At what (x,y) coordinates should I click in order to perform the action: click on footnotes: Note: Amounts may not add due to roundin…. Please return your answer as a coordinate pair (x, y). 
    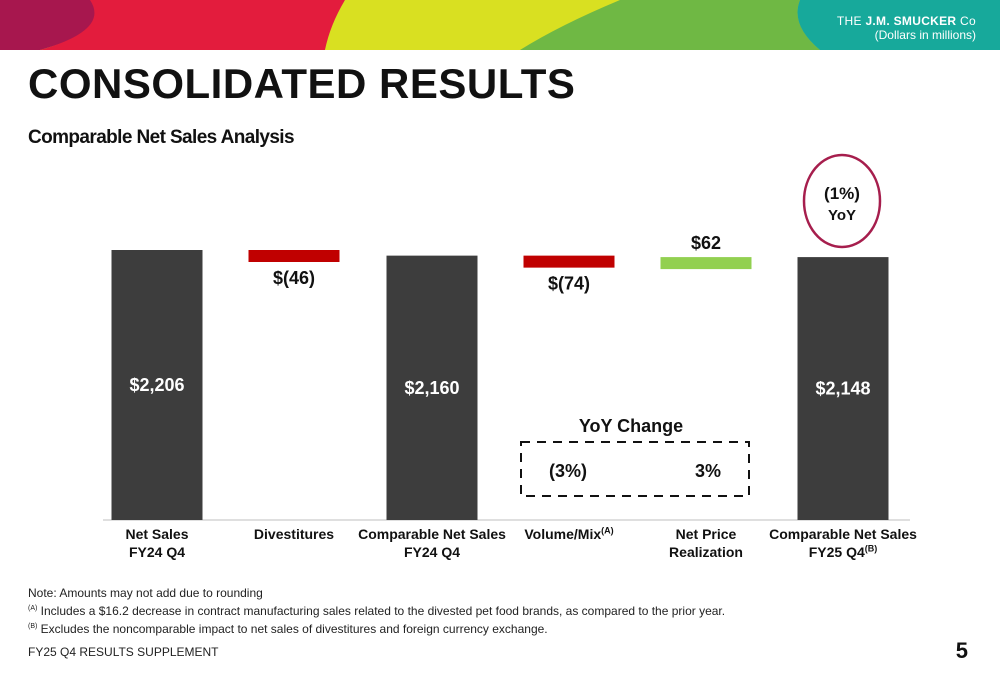
    Looking at the image, I should click on (376, 611).